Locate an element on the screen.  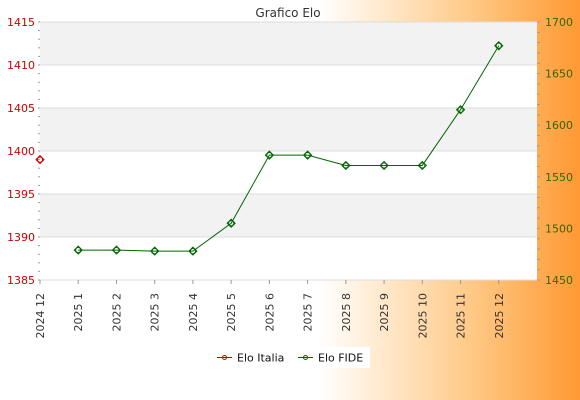
x-axis-tick-label: 2025 12 is located at coordinates (499, 316).